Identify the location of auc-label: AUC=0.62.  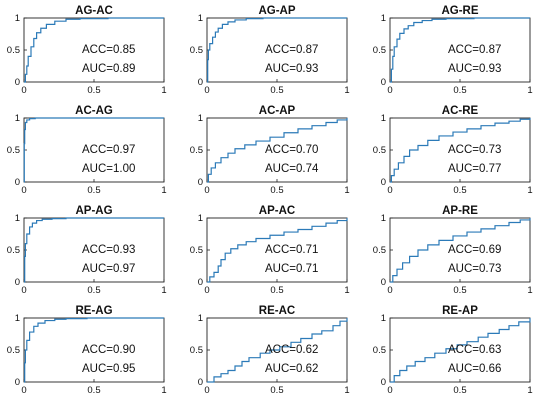
(291, 369).